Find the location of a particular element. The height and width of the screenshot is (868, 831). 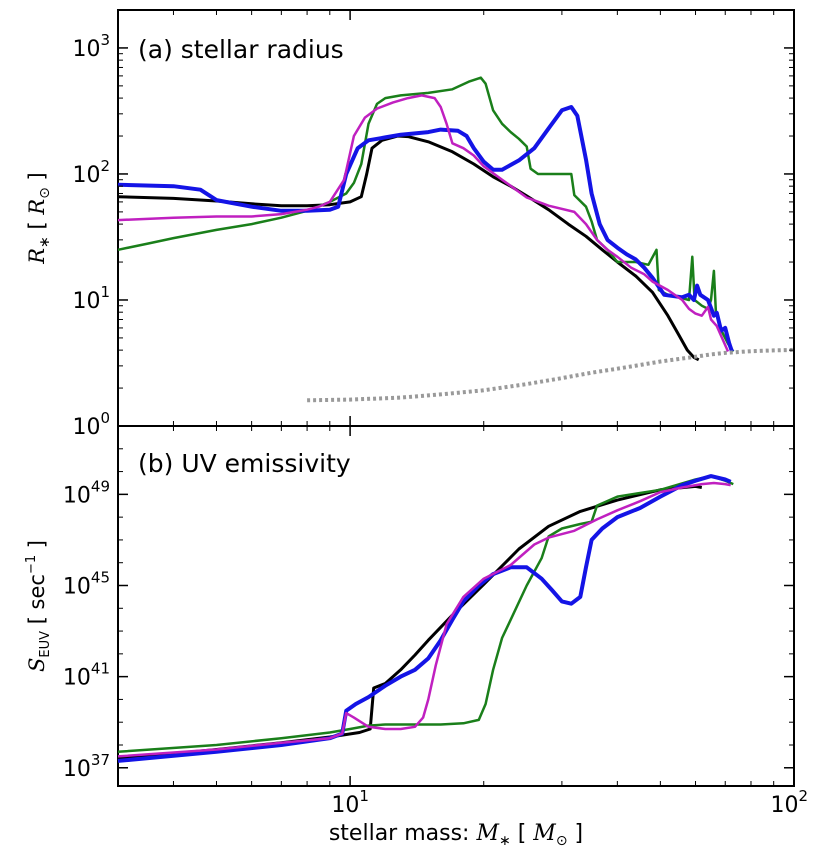

b-ytick-label: 1045 is located at coordinates (86, 583).